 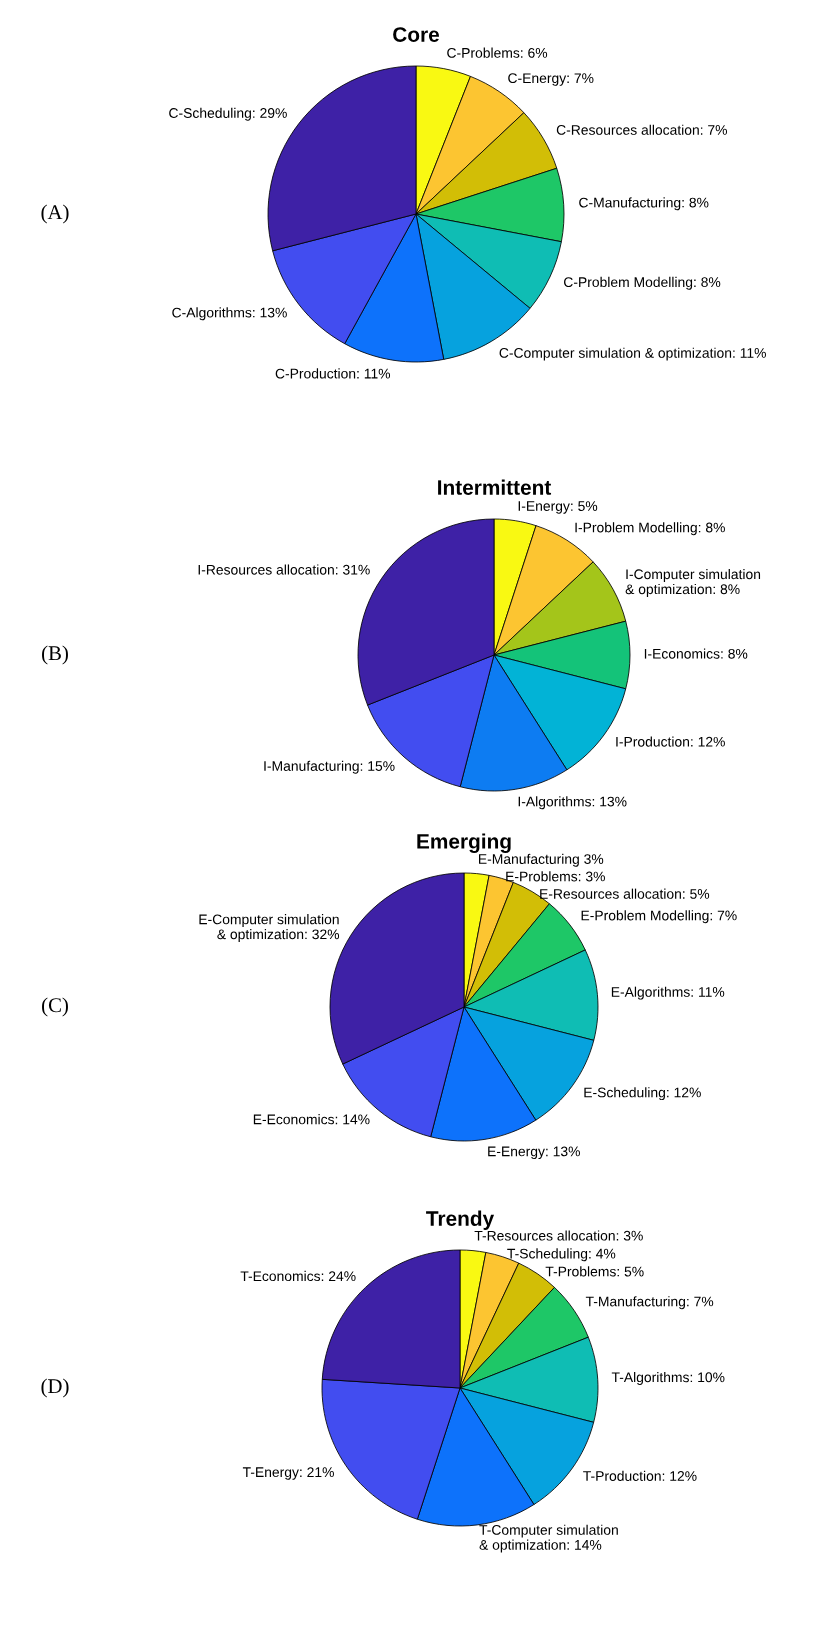 What do you see at coordinates (659, 917) in the screenshot?
I see `slice-label: E-Problem Modelling: 7%` at bounding box center [659, 917].